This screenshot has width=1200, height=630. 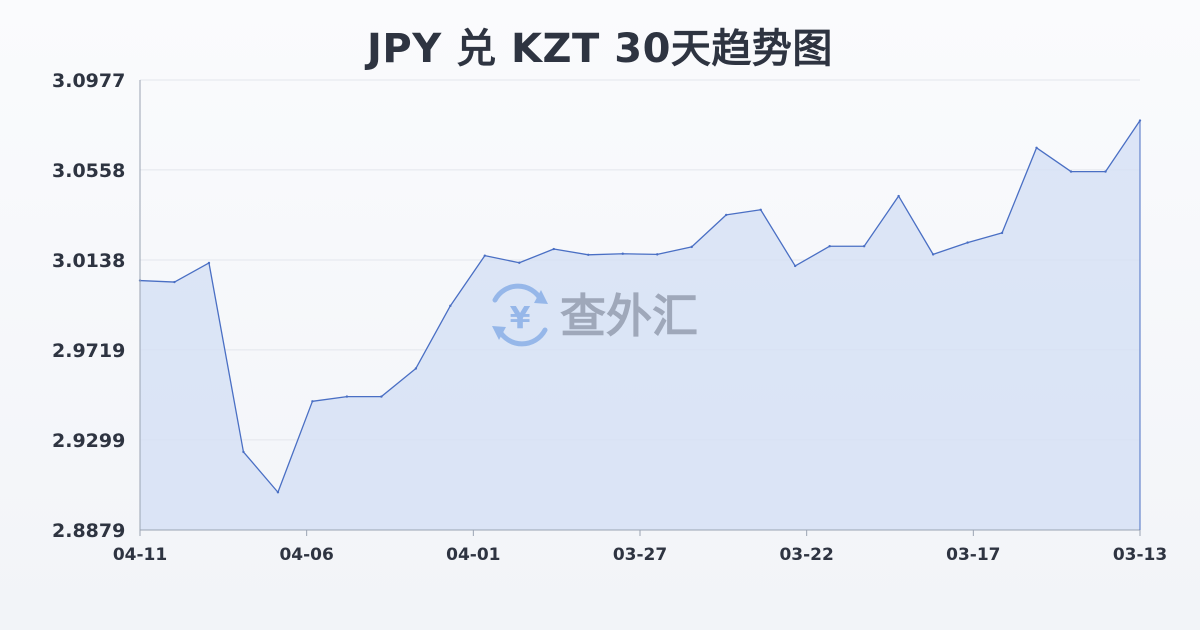 I want to click on y-tick-label: 3.0558, so click(x=88, y=171).